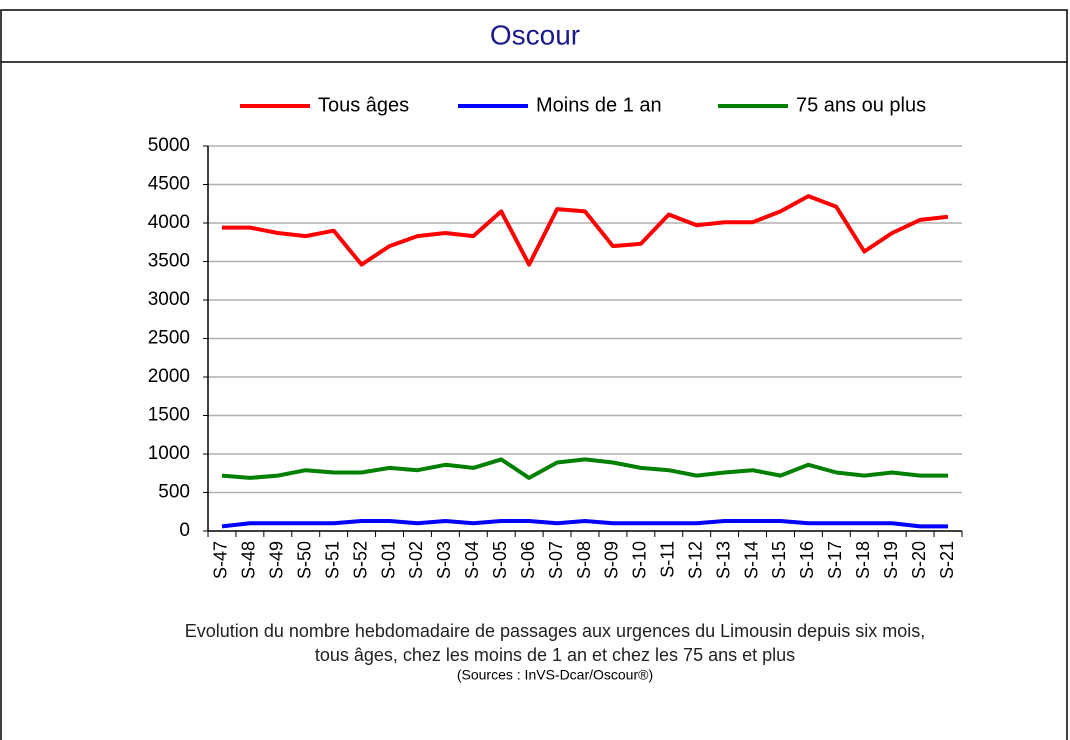  What do you see at coordinates (500, 560) in the screenshot?
I see `x-tick-label: S-05` at bounding box center [500, 560].